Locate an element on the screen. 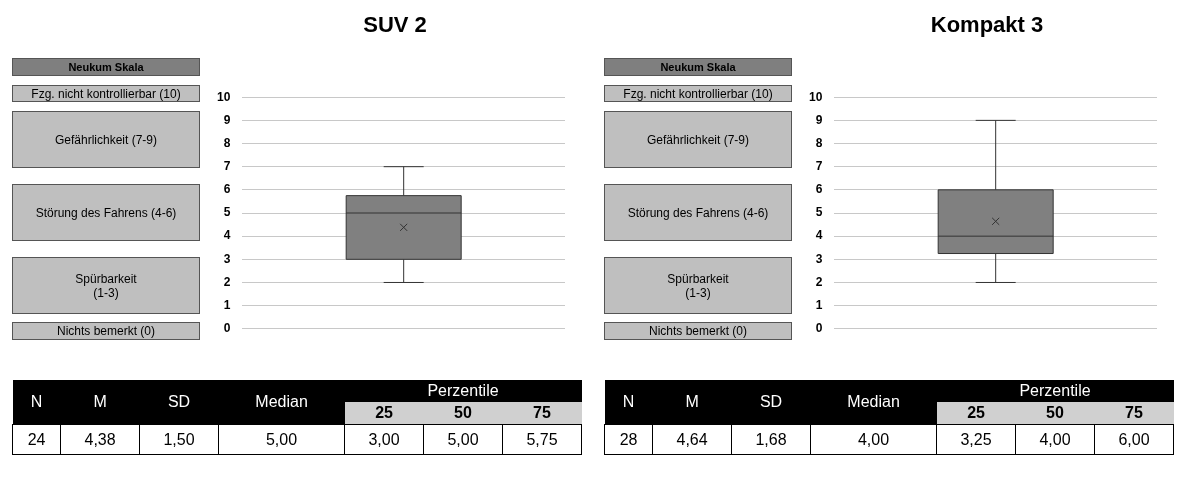 This screenshot has width=1184, height=487. text: 3,00 is located at coordinates (384, 439).